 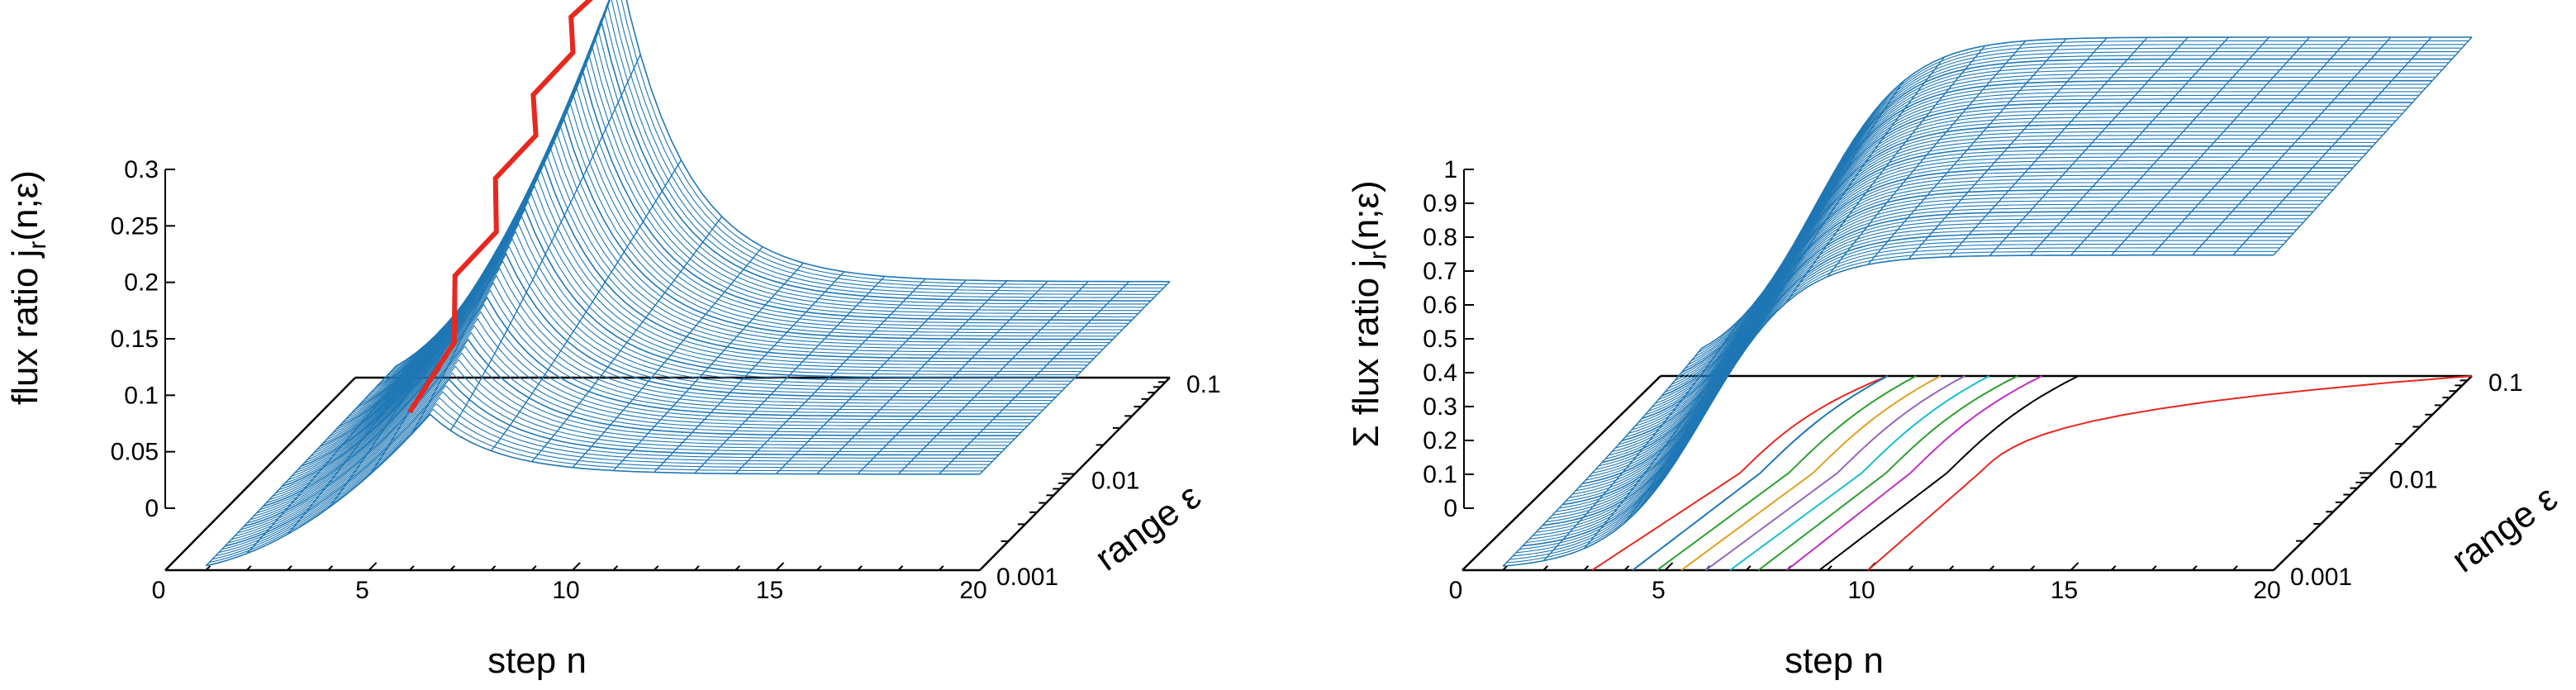 I want to click on z-tick-label: 0.8, so click(x=1440, y=237).